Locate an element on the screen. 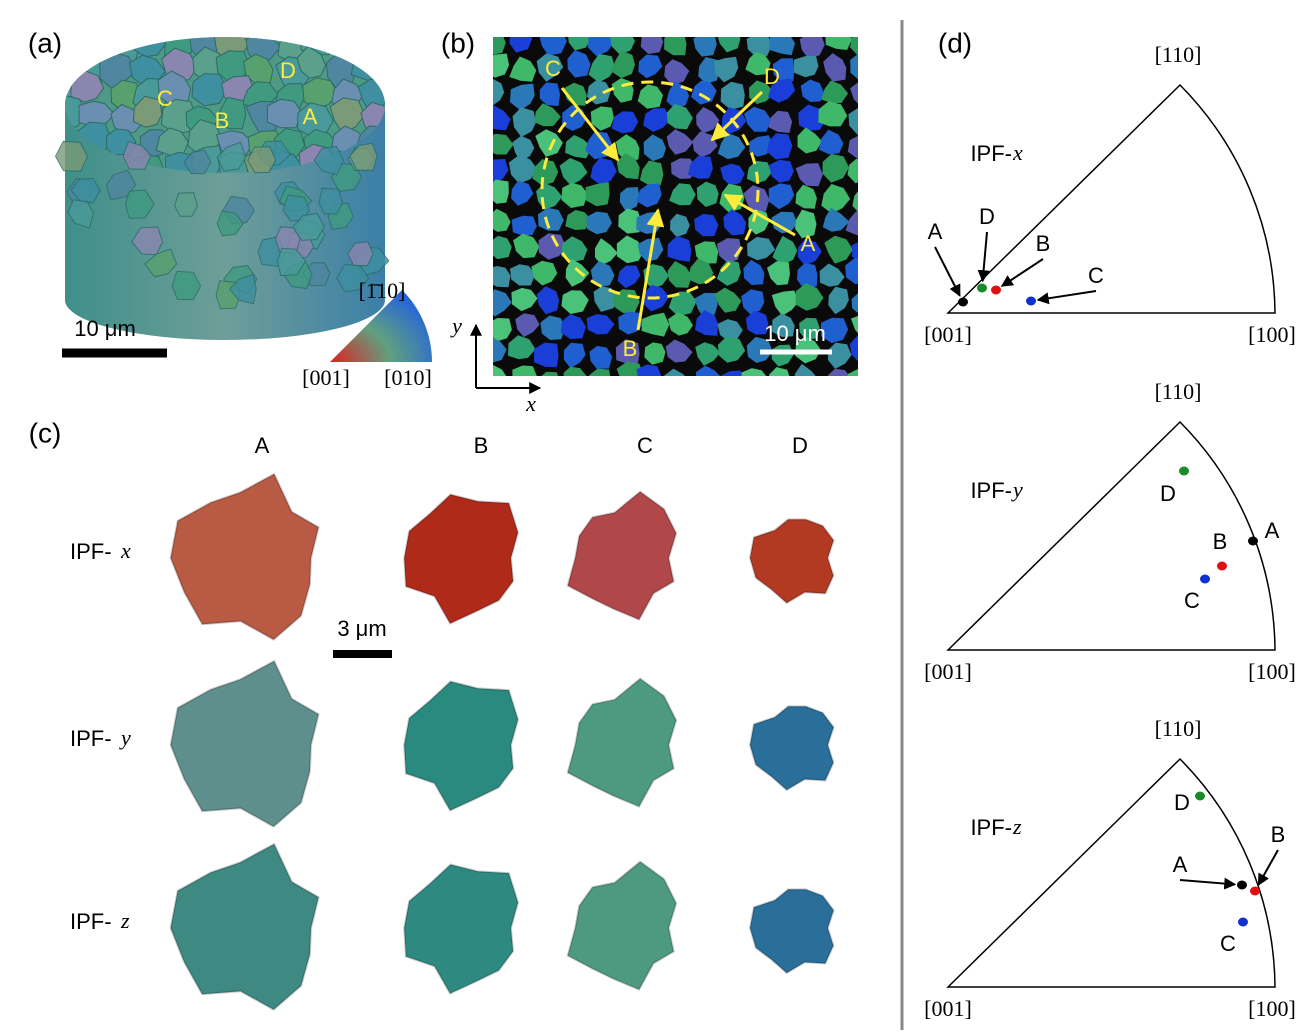 This screenshot has height=1034, width=1308. row-axis: z is located at coordinates (125, 920).